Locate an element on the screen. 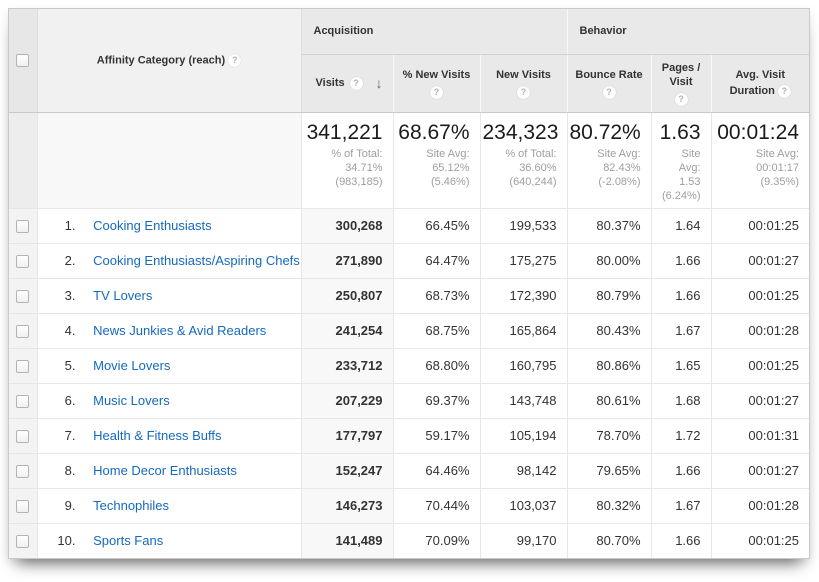 The image size is (819, 582). category-cell: 1. Cooking Enthusiasts is located at coordinates (169, 225).